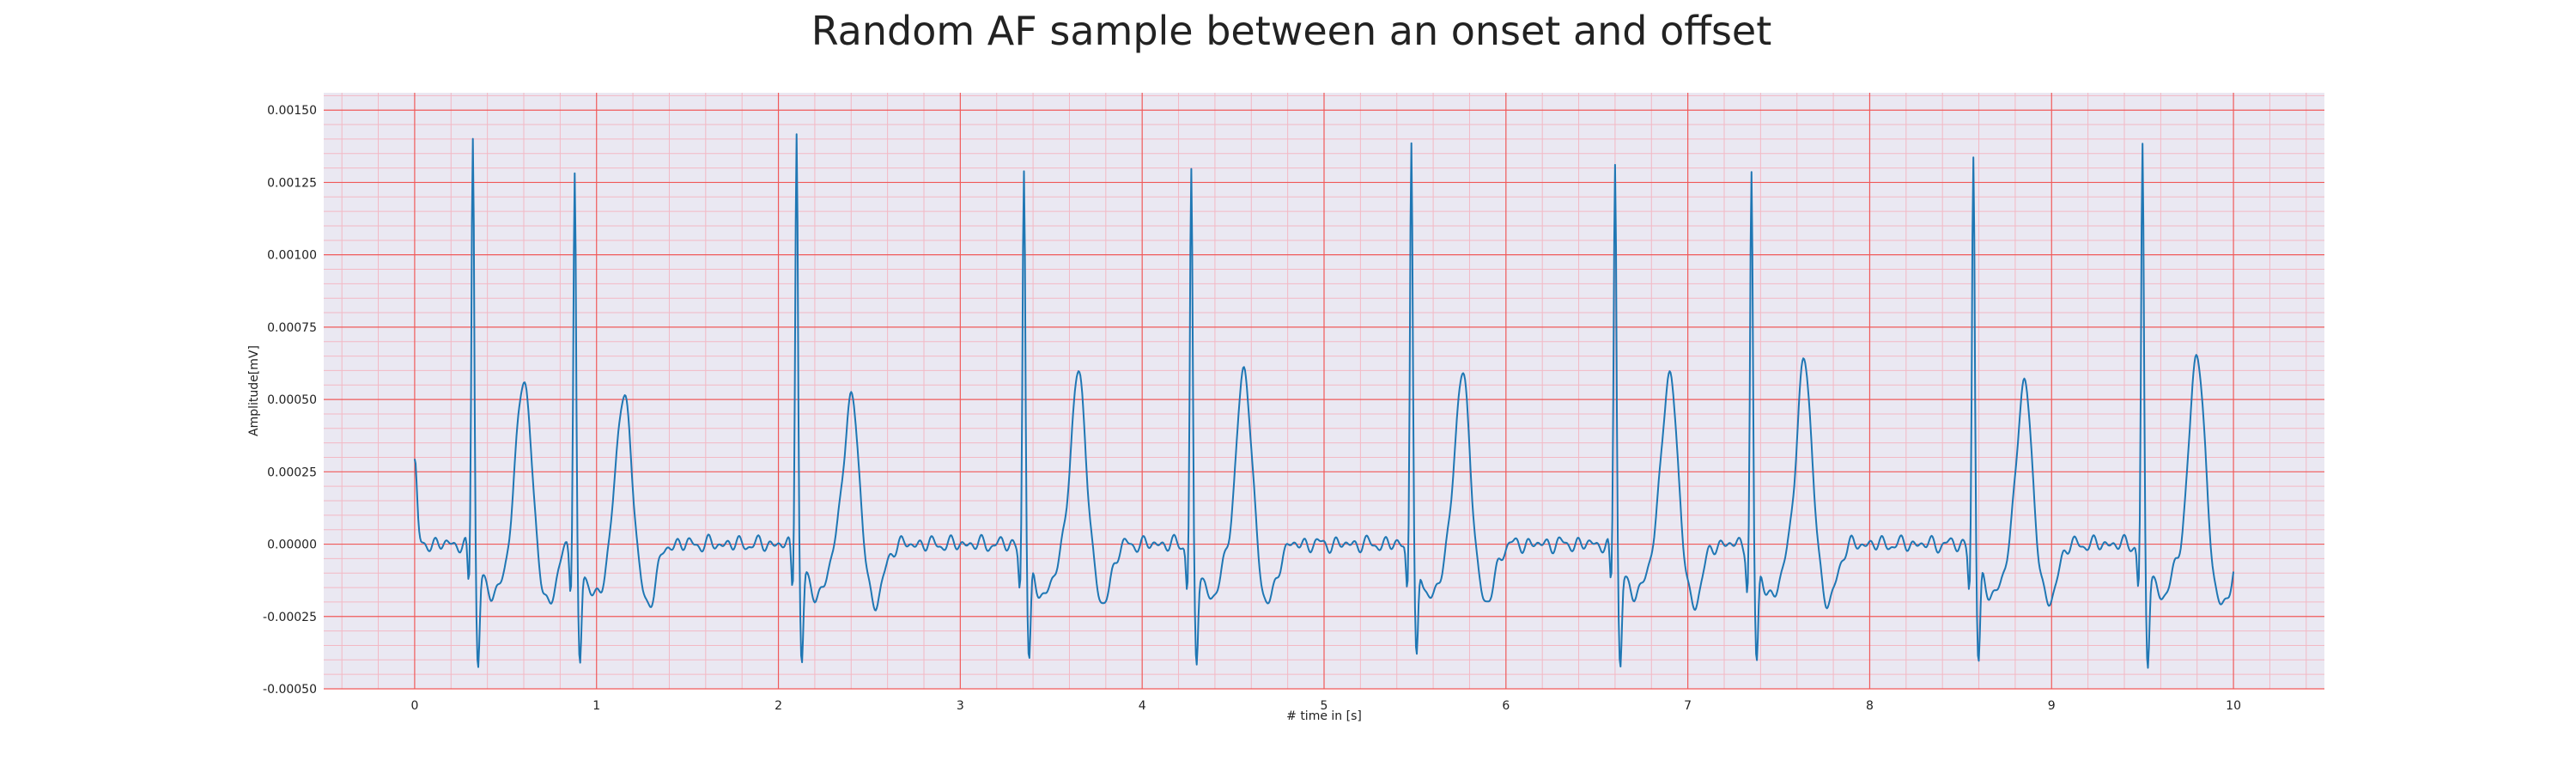 The width and height of the screenshot is (2576, 773). What do you see at coordinates (1324, 716) in the screenshot?
I see `x-axis-label: # time in [s]` at bounding box center [1324, 716].